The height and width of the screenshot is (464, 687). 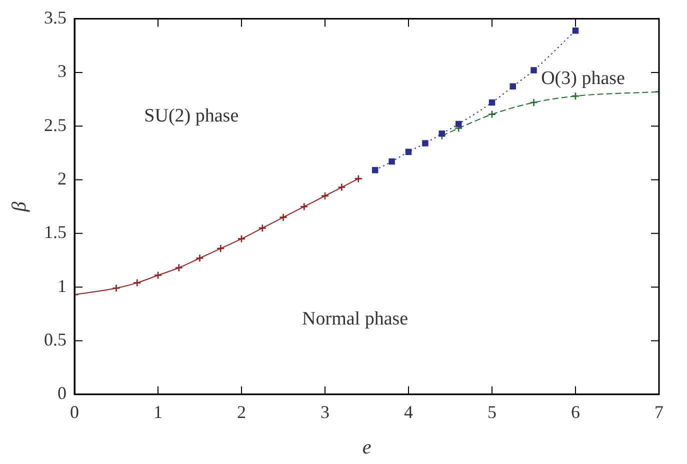 I want to click on y-tick-label: 2.5, so click(x=55, y=124).